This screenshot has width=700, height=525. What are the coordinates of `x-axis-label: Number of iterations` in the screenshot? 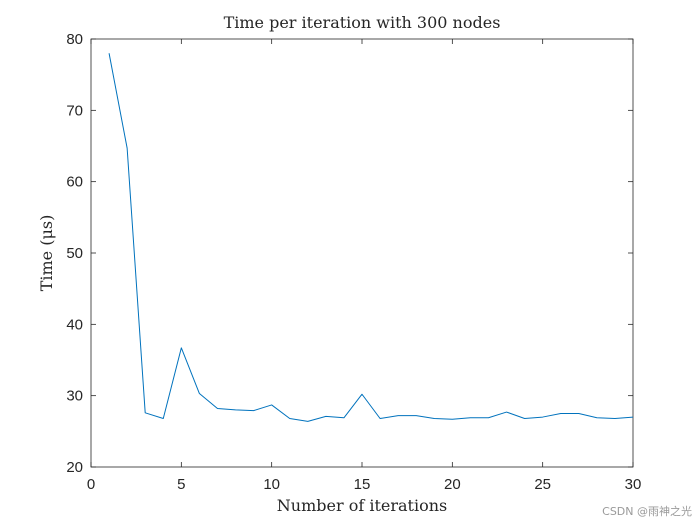 It's located at (362, 505).